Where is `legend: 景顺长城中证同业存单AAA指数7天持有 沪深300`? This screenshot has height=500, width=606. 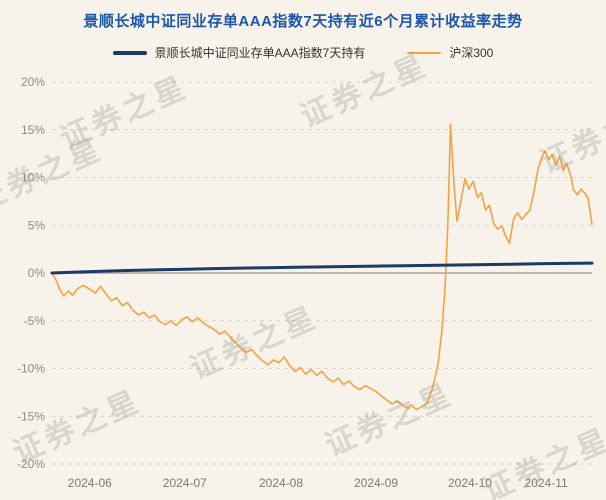
legend: 景顺长城中证同业存单AAA指数7天持有 沪深300 is located at coordinates (303, 52).